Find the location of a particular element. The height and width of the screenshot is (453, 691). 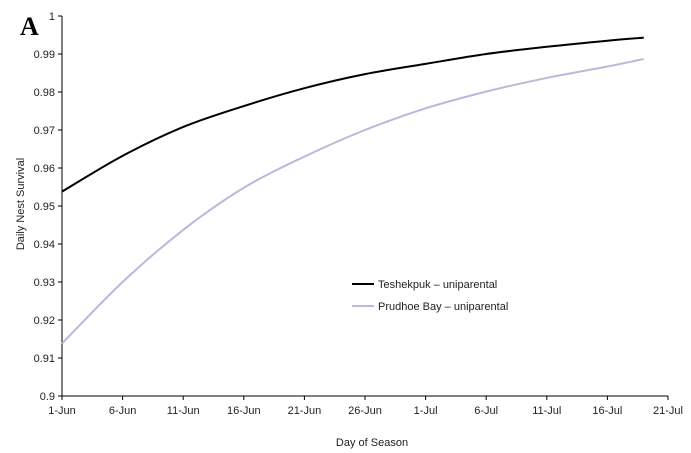

x-axis-title: Day of Season is located at coordinates (372, 443).